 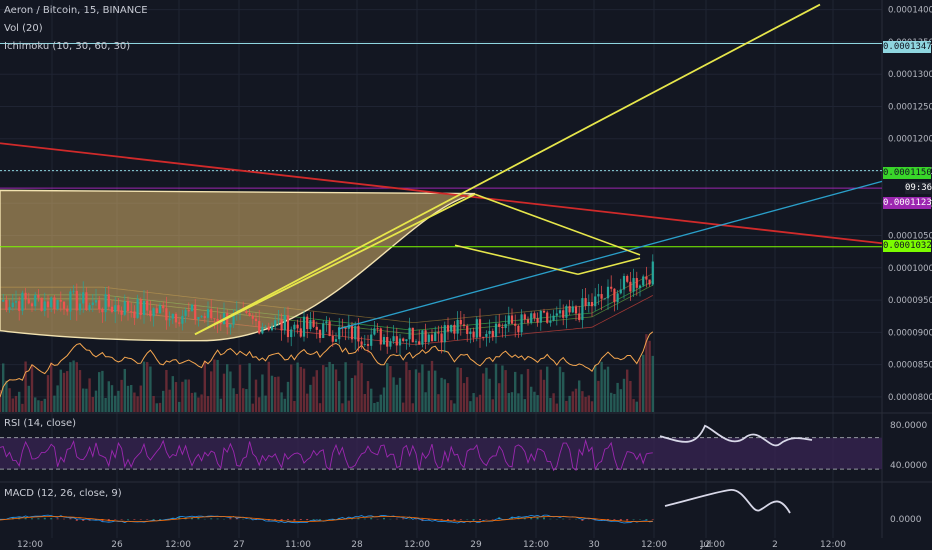 What do you see at coordinates (40, 423) in the screenshot?
I see `rsi-indicator-label: RSI (14, close)` at bounding box center [40, 423].